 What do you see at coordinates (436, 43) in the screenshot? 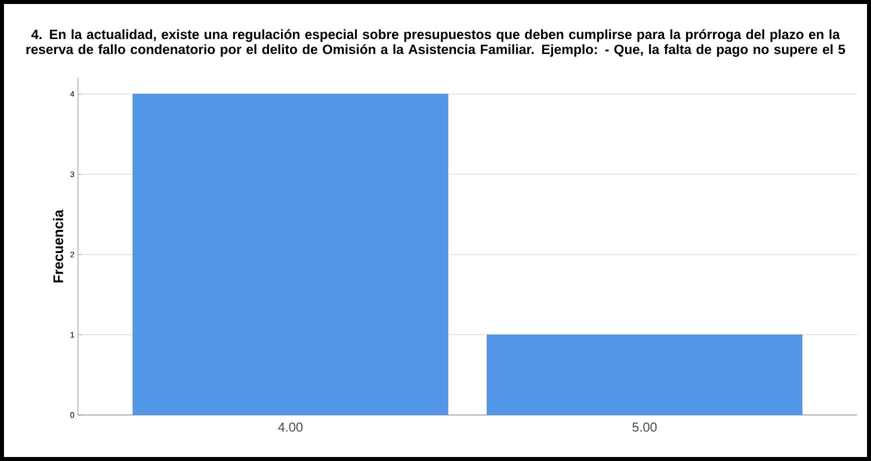
I see `chart-title: 4. En la actualidad, existe una regulación especial sobre presupuestos que deben cumplirse para la prórroga del plazo en la reserva de fallo condenatorio por el delito de Omisión a la Asistencia Familiar. Ejemplo: - Que, la falta de pago no supere el 5` at bounding box center [436, 43].